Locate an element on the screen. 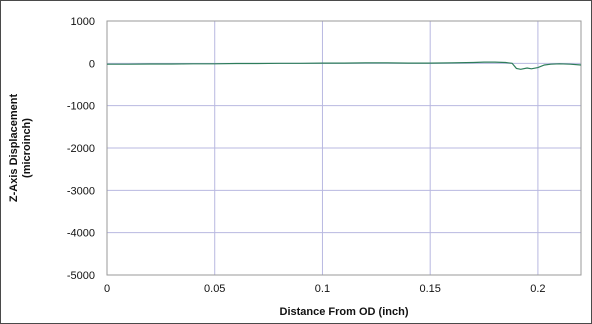 This screenshot has width=592, height=324. y-axis-ticks: 1000 0 -1000 -2000 -3000 -4000 -5000 is located at coordinates (81, 149).